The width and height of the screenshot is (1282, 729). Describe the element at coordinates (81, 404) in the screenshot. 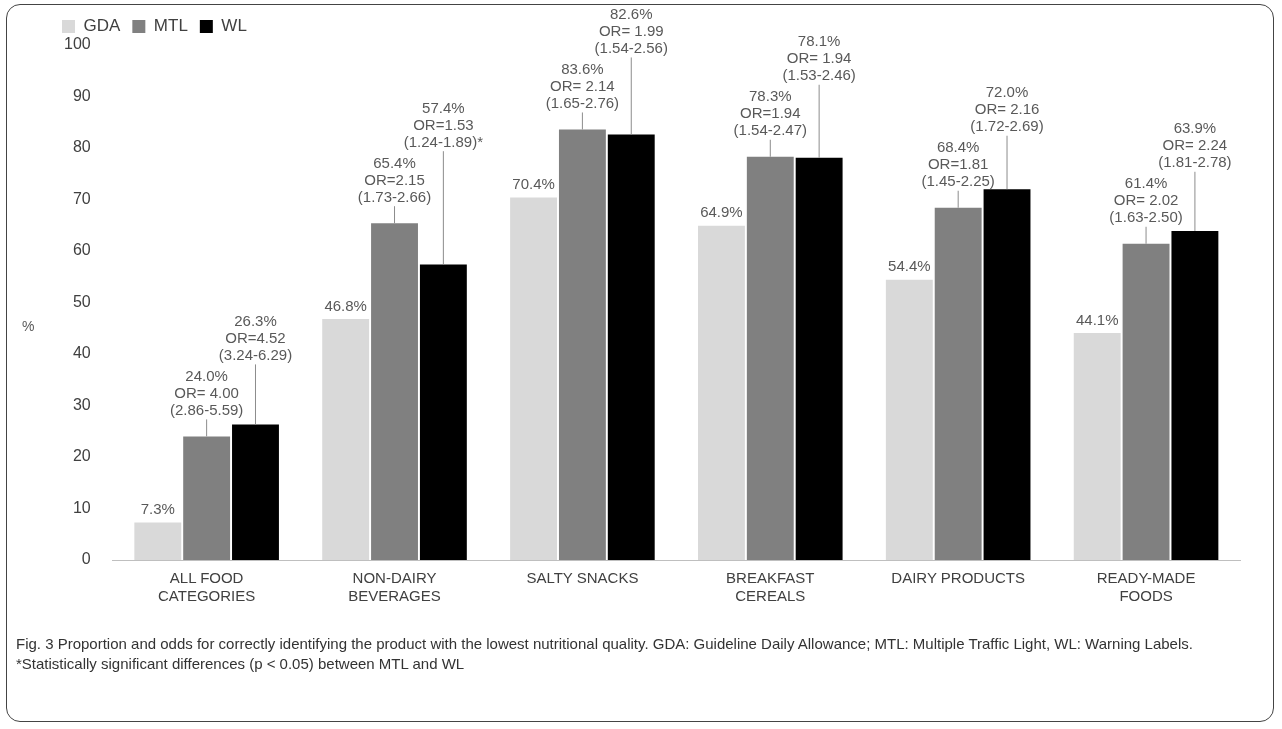

I see `y-tick-label: 30` at that location.